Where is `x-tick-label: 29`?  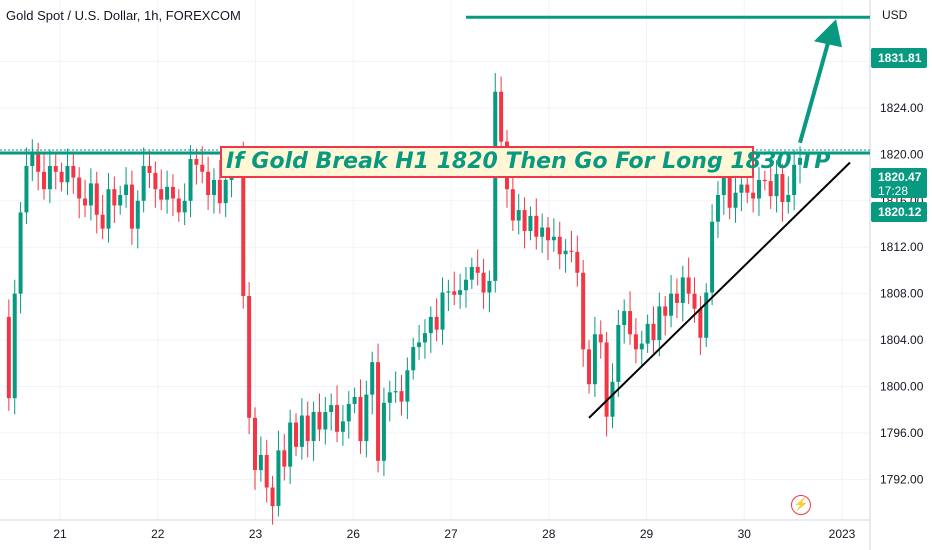
x-tick-label: 29 is located at coordinates (647, 534).